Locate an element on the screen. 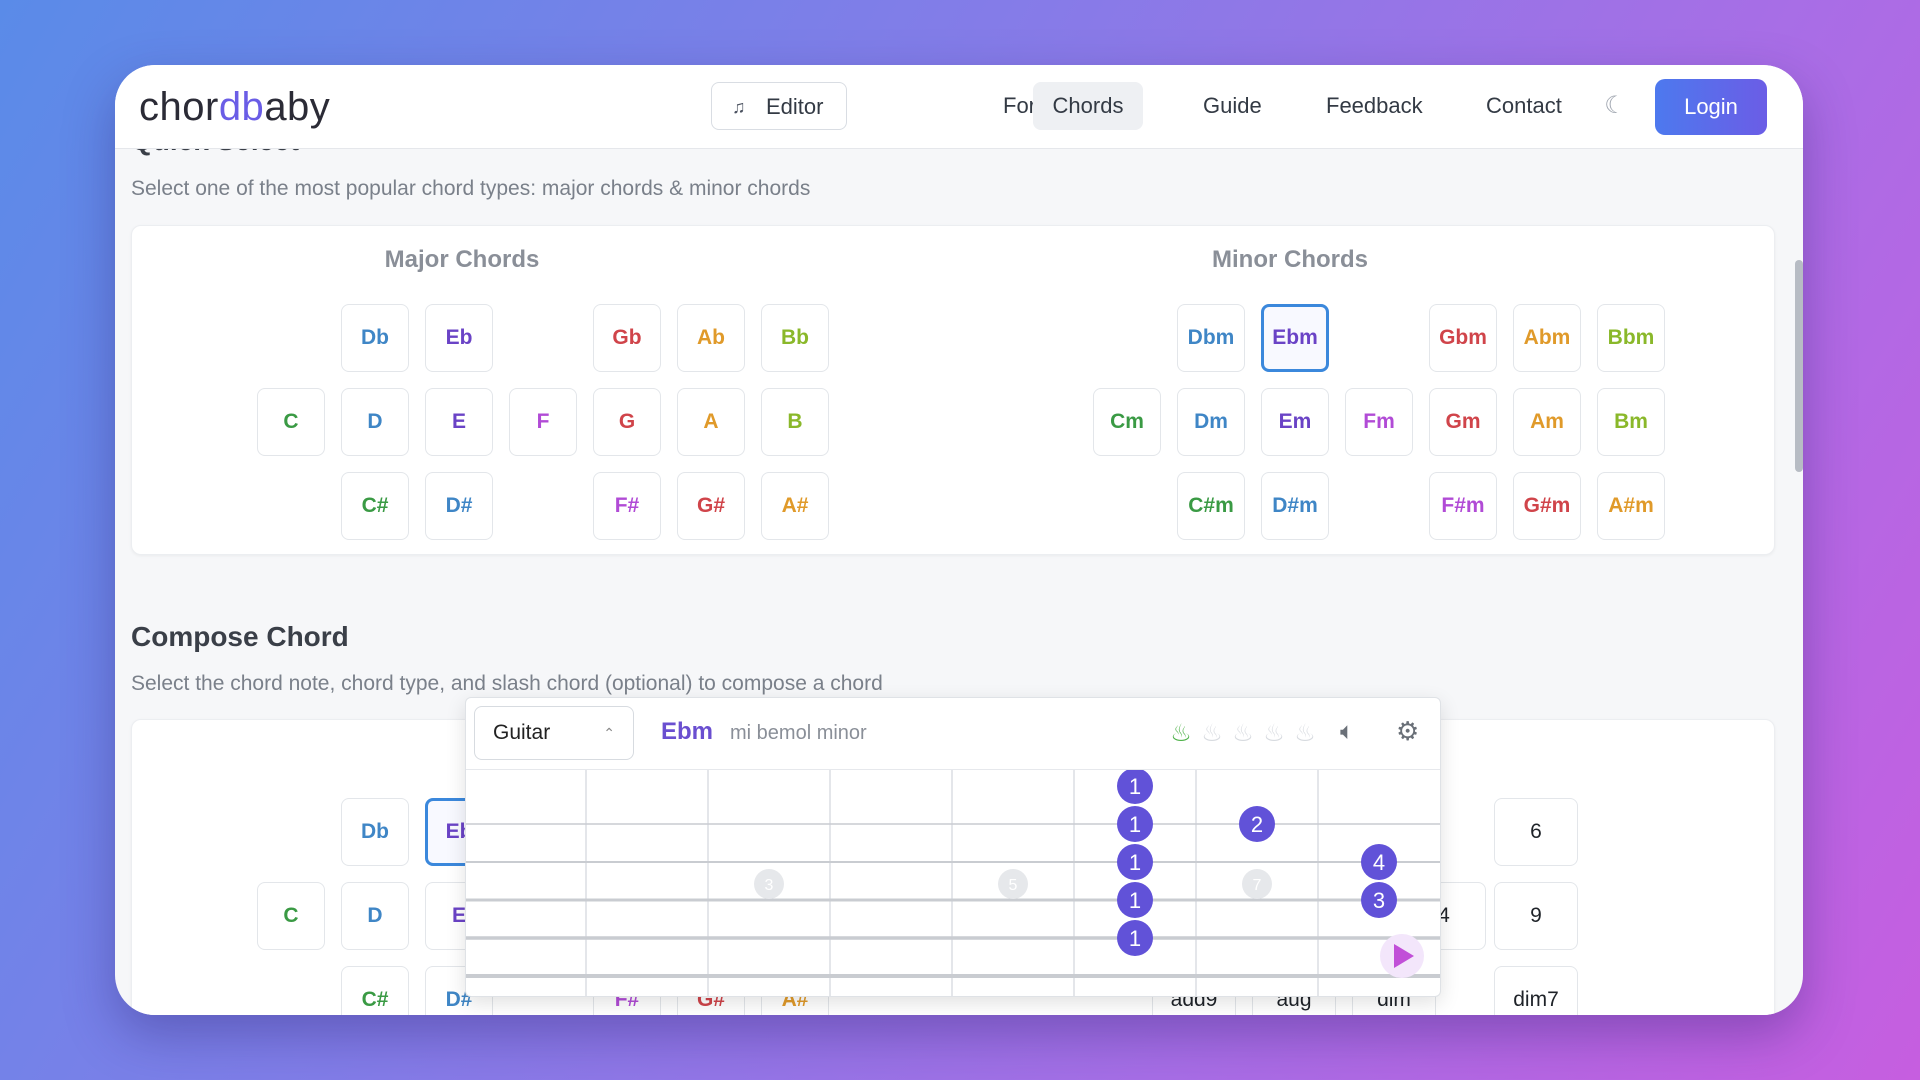  chord-type-chip-dim7: dim7 is located at coordinates (1536, 990).